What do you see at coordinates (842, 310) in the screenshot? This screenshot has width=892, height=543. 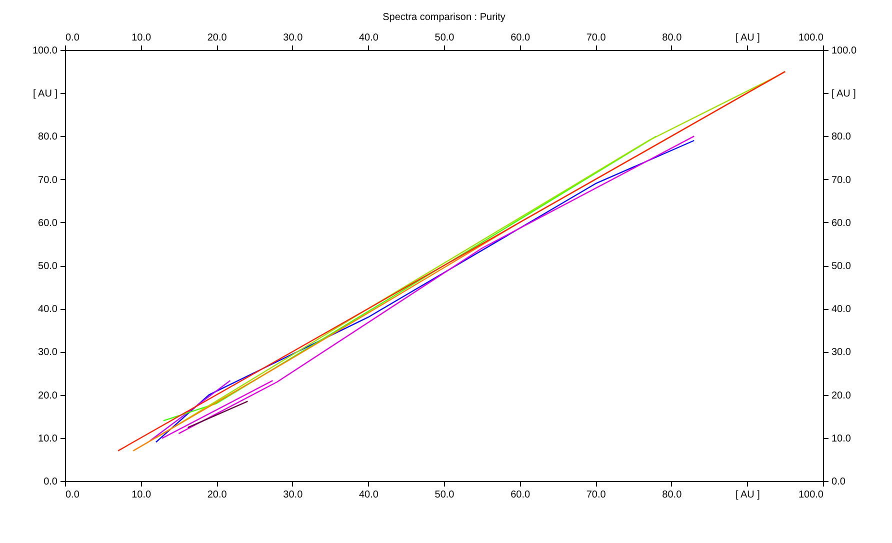 I see `y2-tick-label: 40.0` at bounding box center [842, 310].